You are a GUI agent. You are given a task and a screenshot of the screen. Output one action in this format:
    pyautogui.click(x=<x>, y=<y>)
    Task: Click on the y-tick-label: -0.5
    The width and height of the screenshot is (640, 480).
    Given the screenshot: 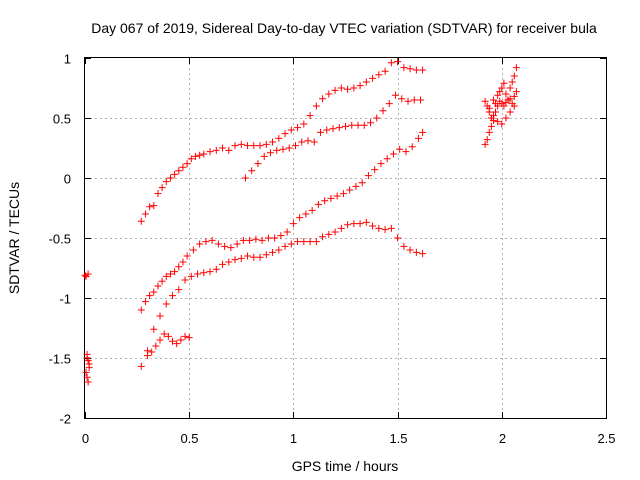 What is the action you would take?
    pyautogui.click(x=60, y=239)
    